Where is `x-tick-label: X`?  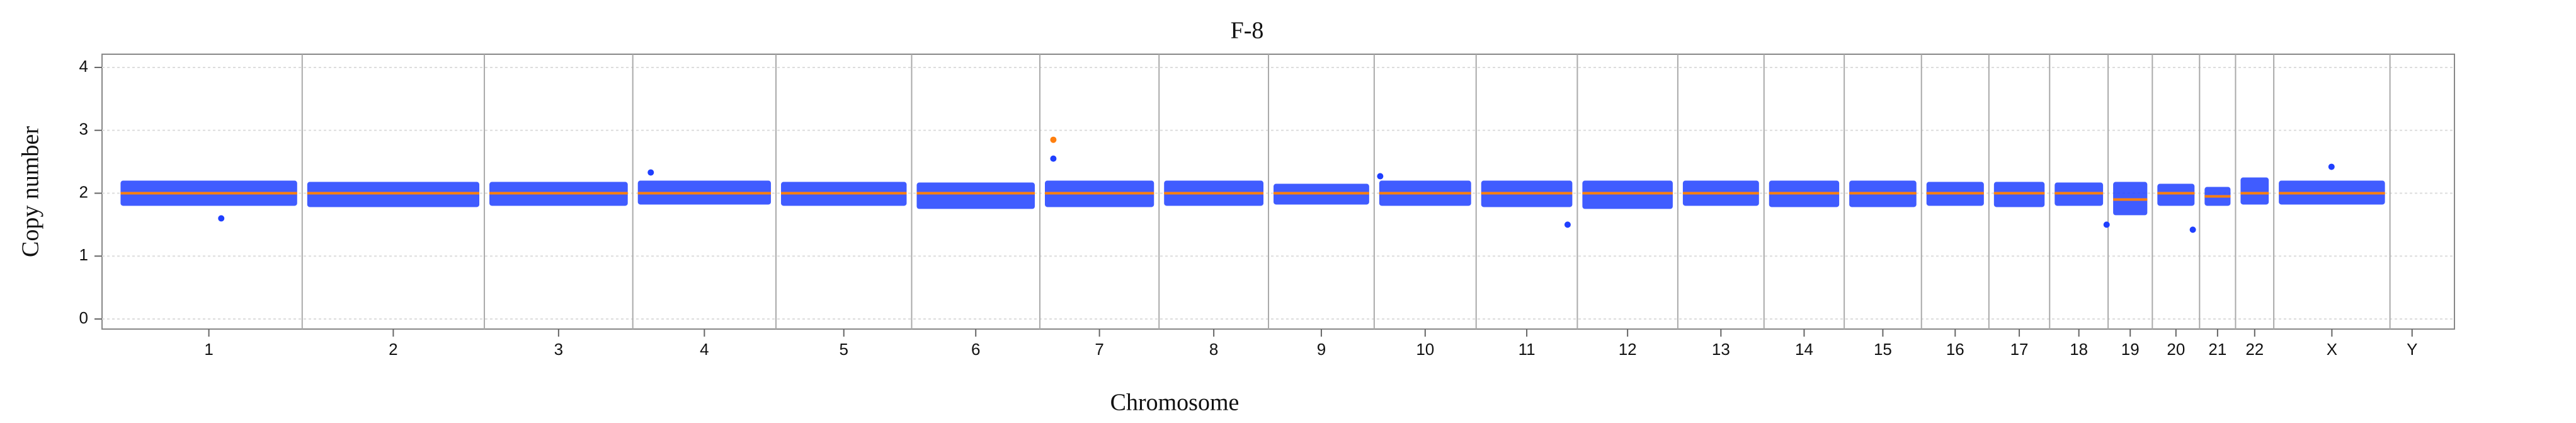
x-tick-label: X is located at coordinates (2332, 349).